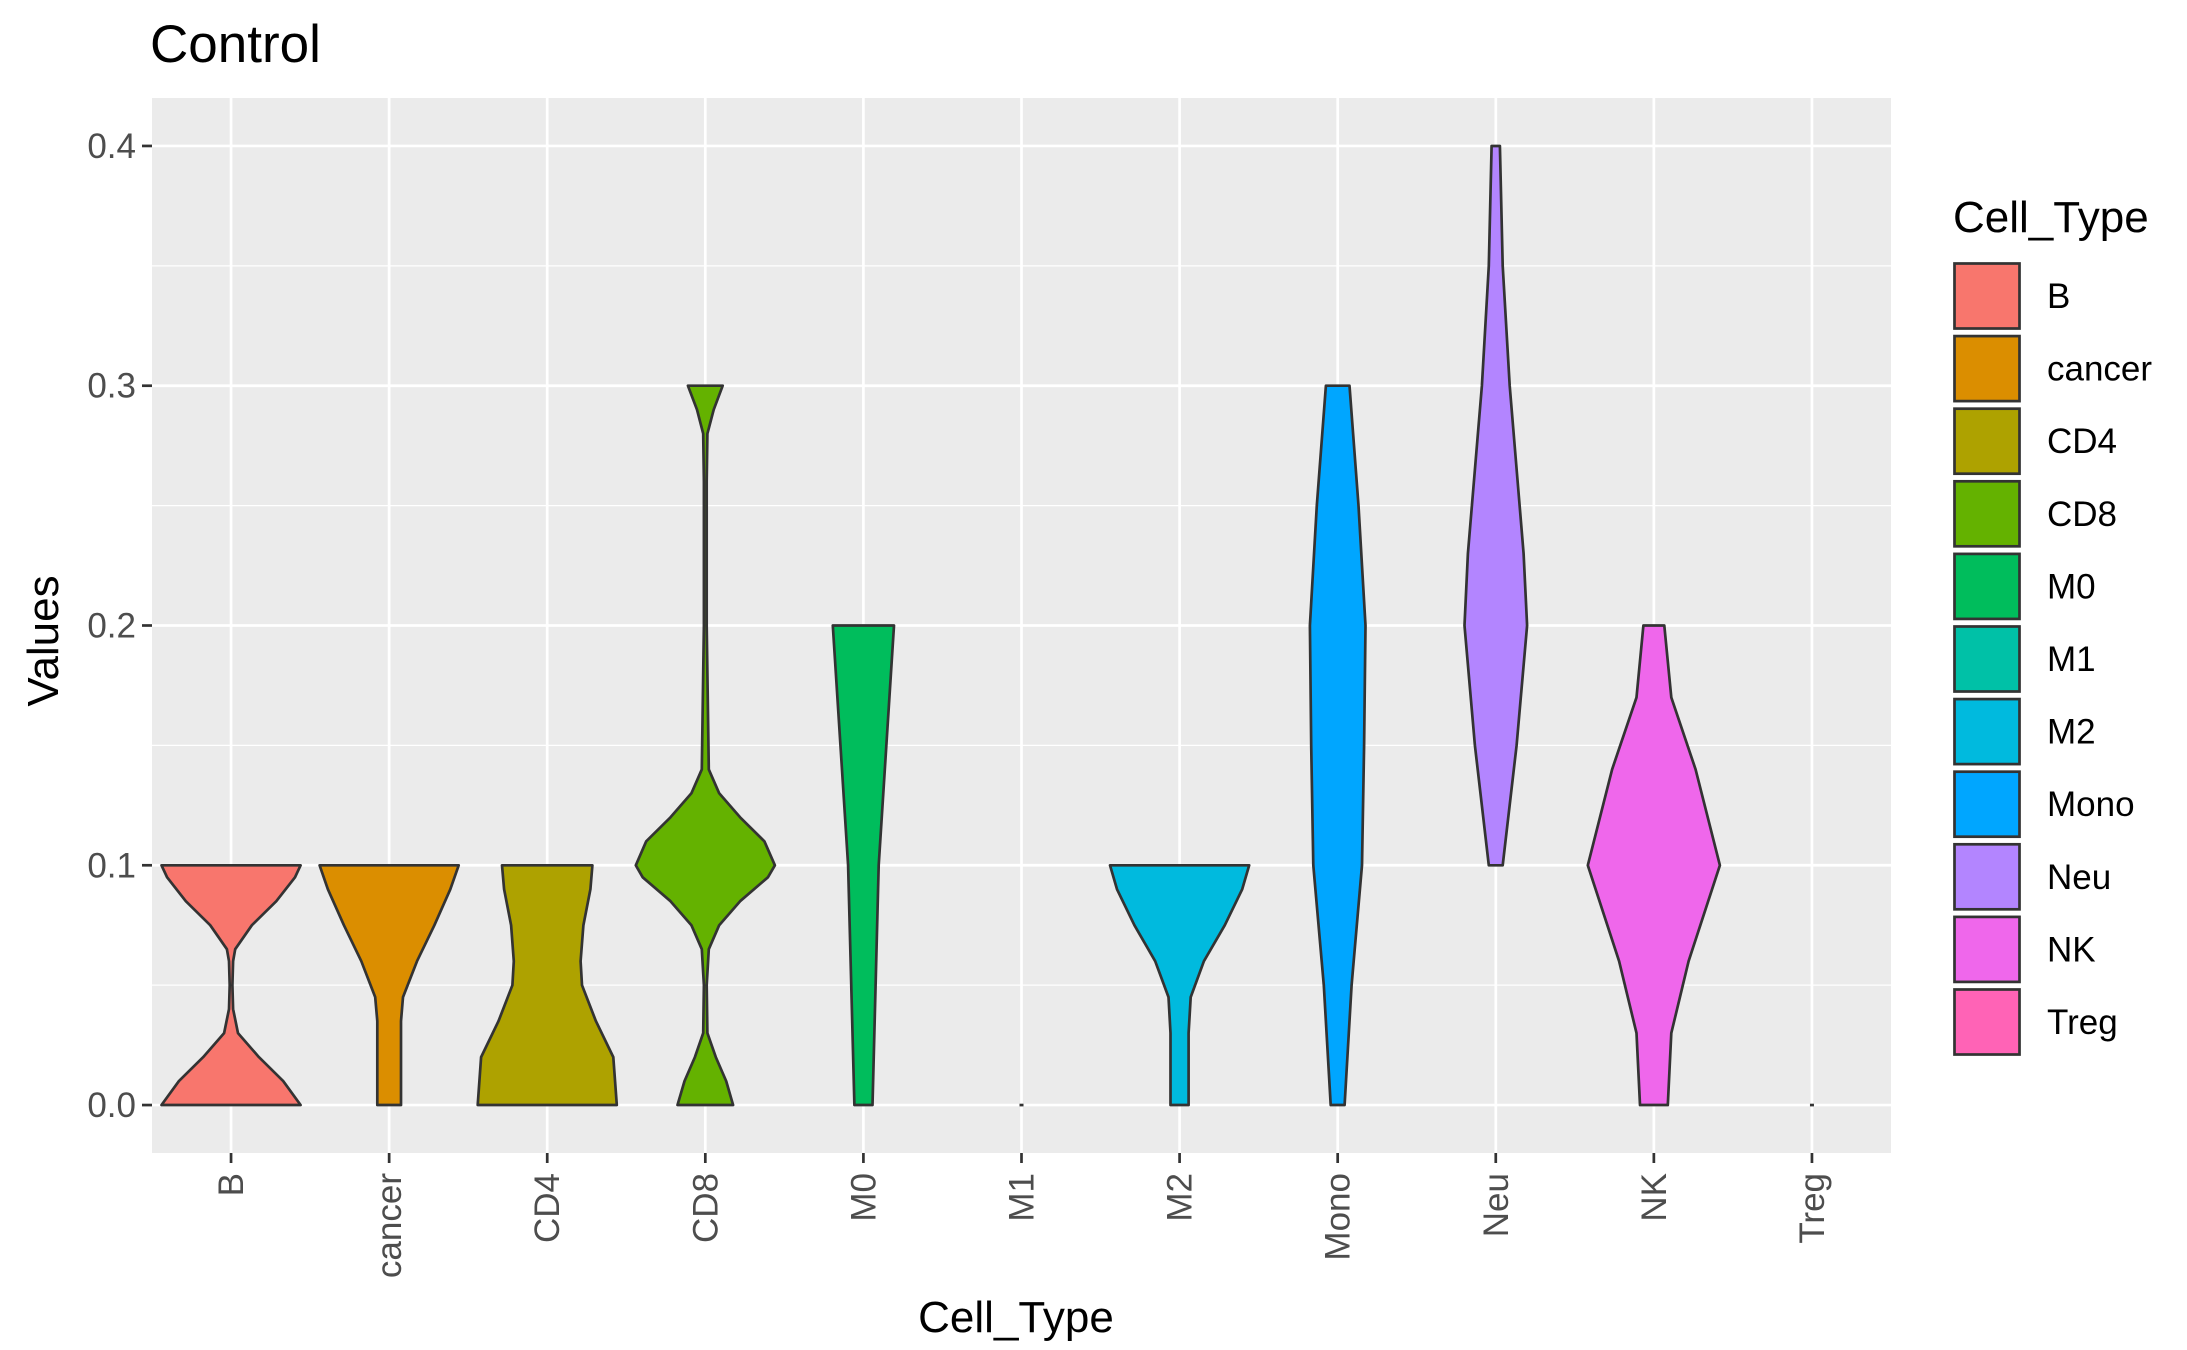  I want to click on legend-item-M0: M0, so click(2024, 586).